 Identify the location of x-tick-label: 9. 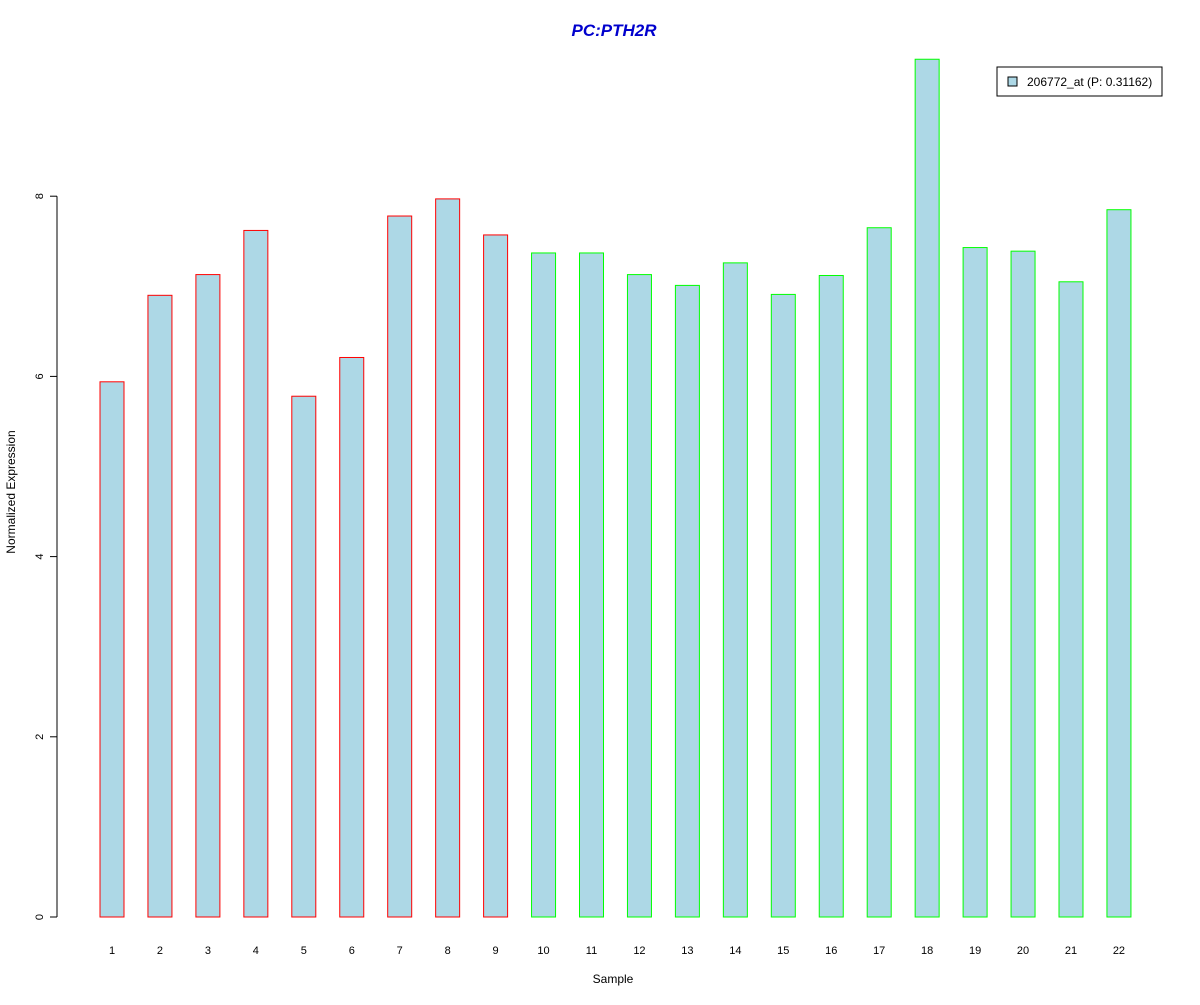
(496, 951).